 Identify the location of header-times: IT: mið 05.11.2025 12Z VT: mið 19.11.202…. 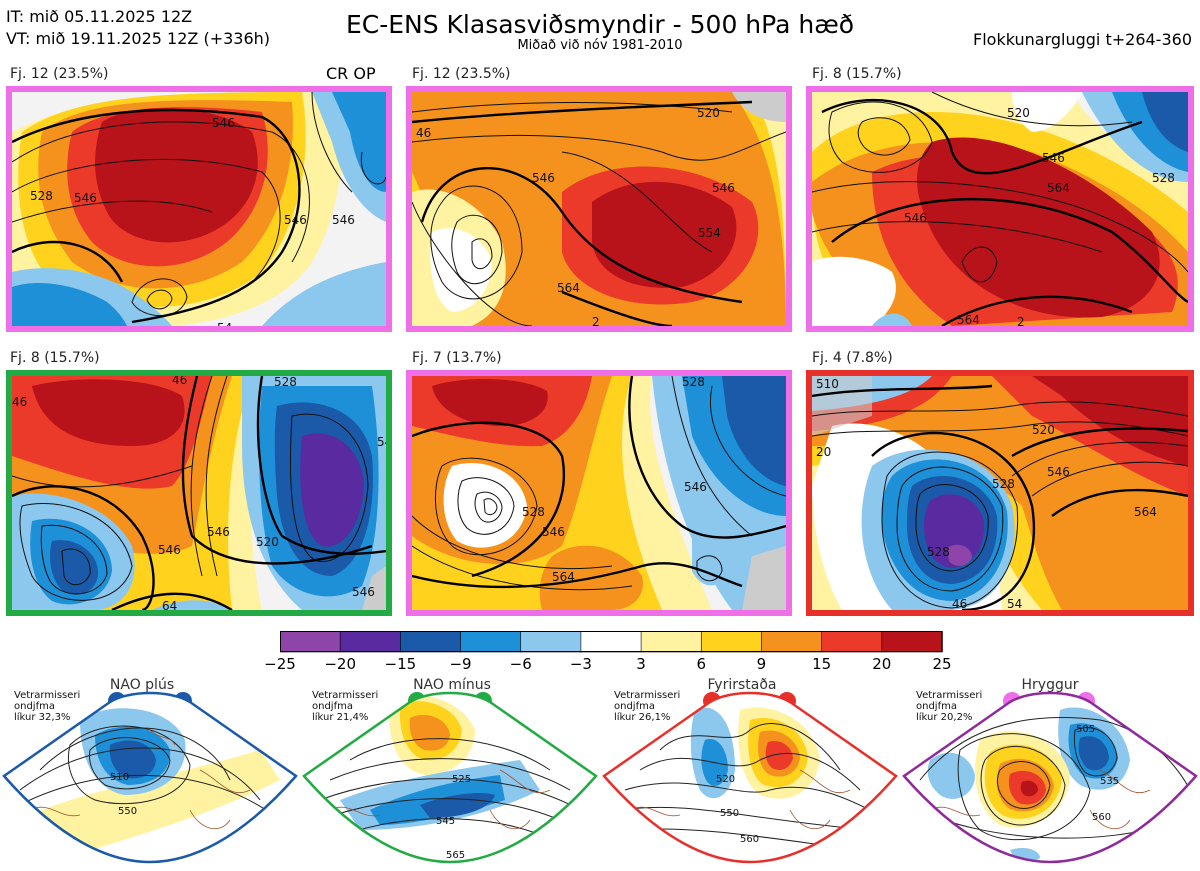
(138, 28).